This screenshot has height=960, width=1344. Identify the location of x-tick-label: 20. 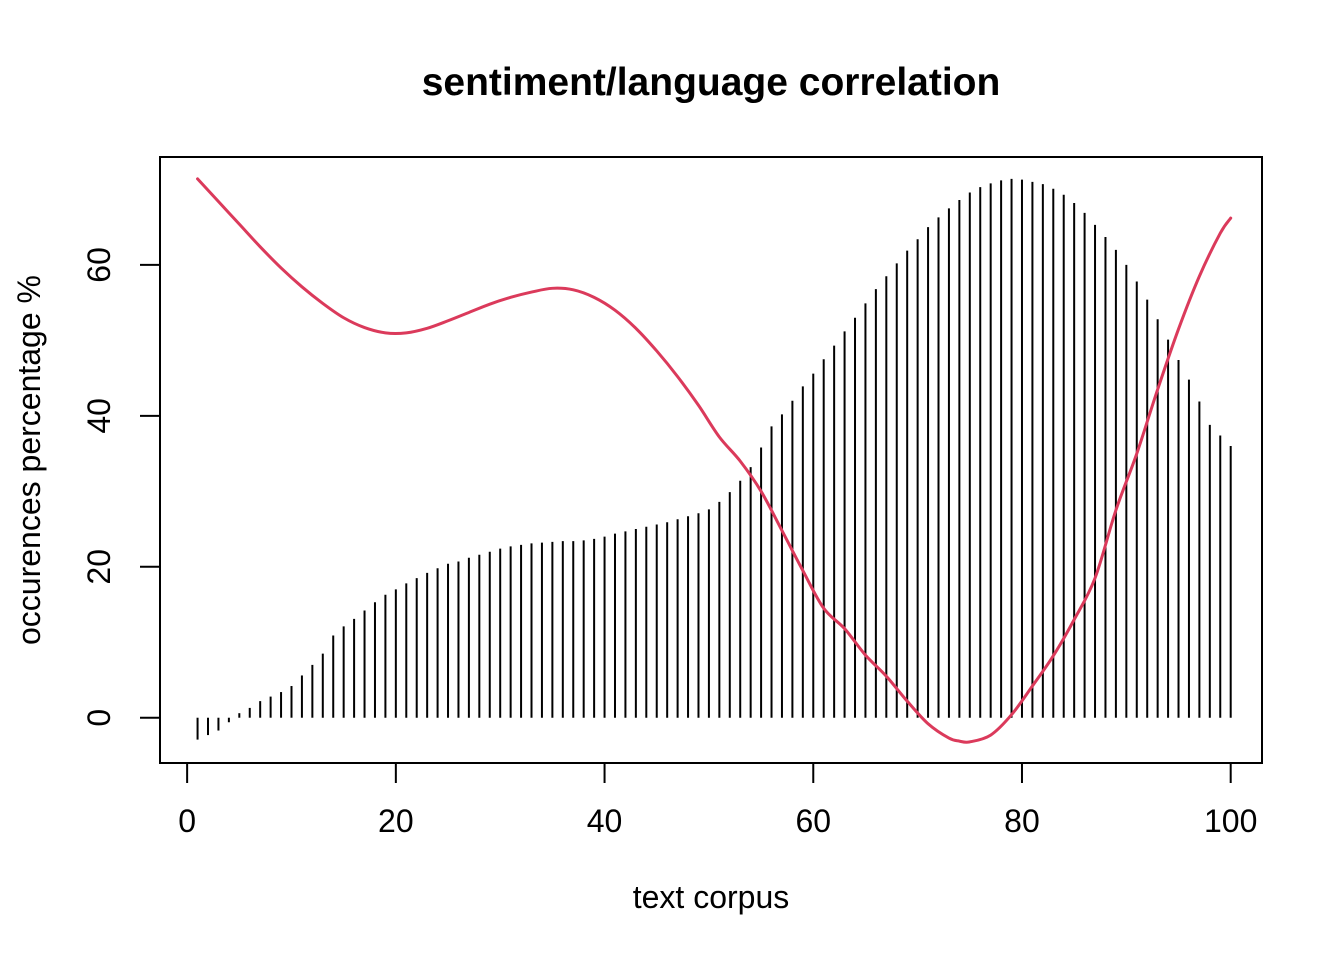
(396, 821).